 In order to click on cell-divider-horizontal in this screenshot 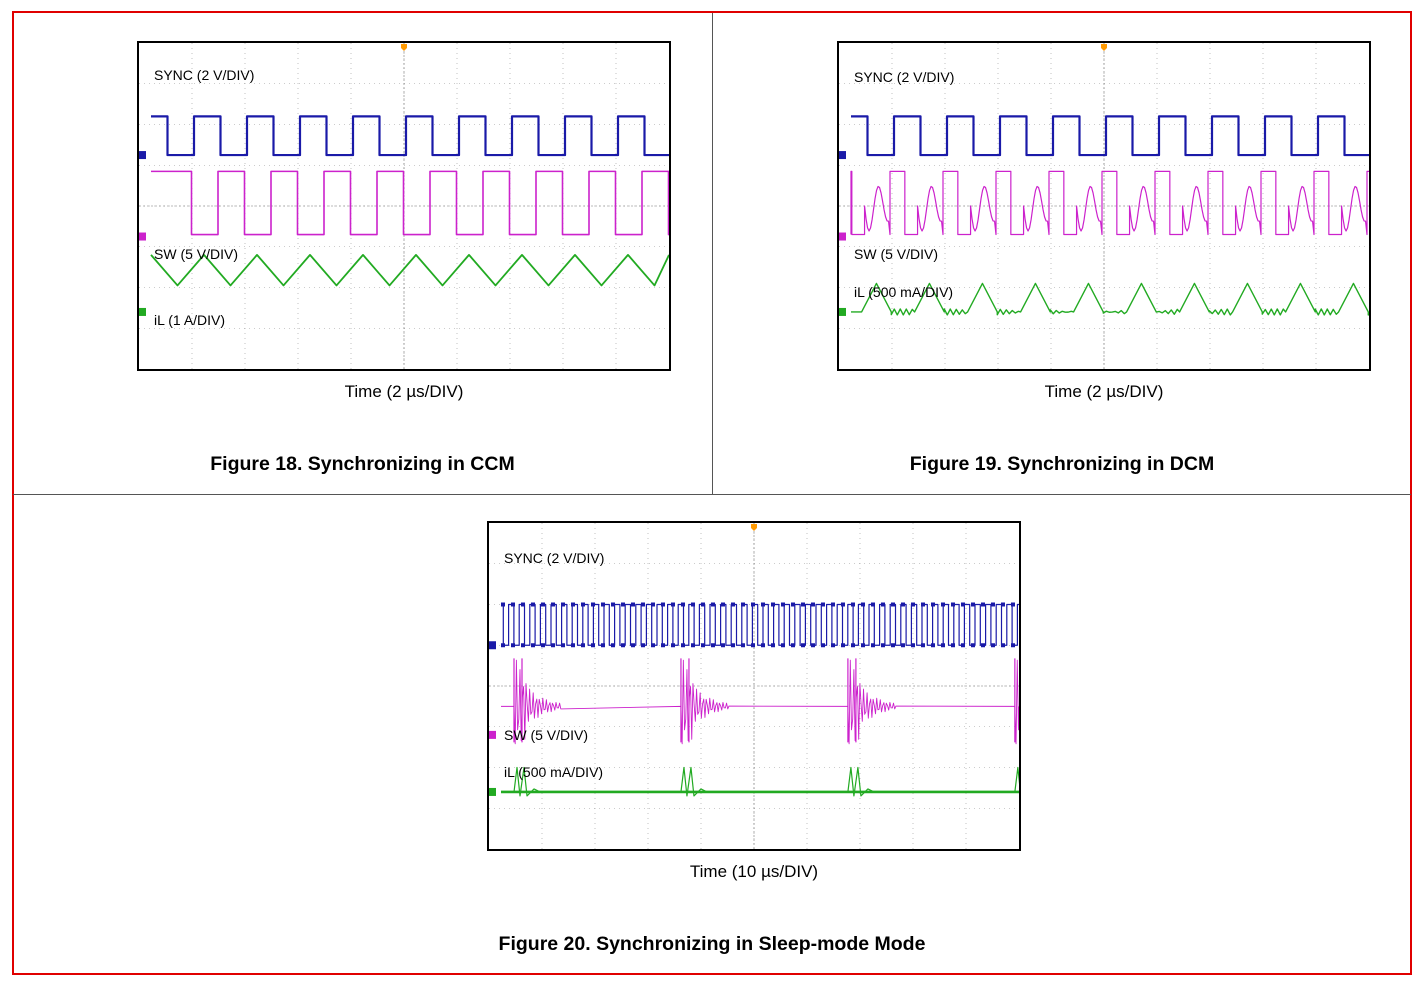, I will do `click(712, 494)`.